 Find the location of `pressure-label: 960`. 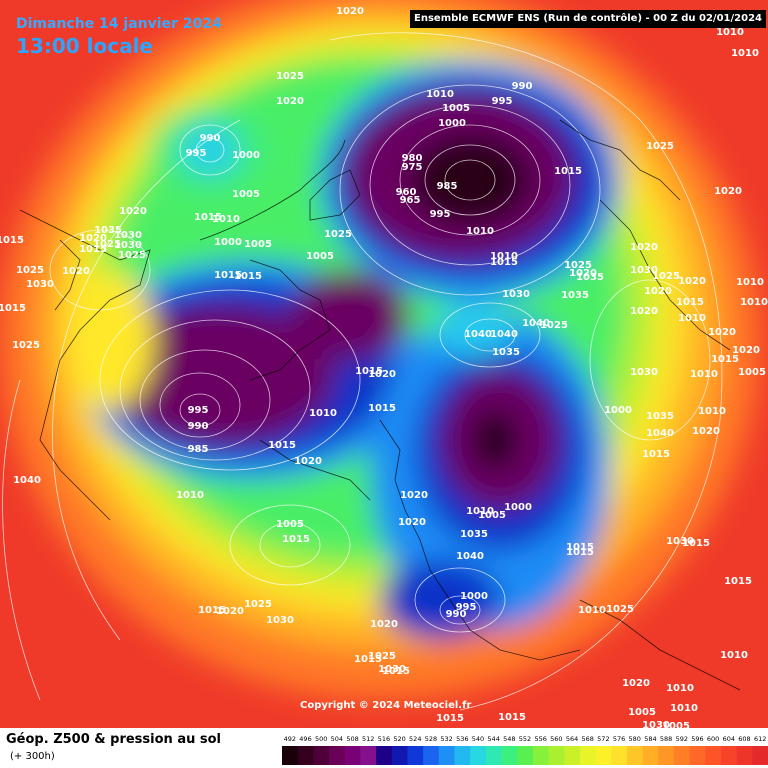

pressure-label: 960 is located at coordinates (406, 192).